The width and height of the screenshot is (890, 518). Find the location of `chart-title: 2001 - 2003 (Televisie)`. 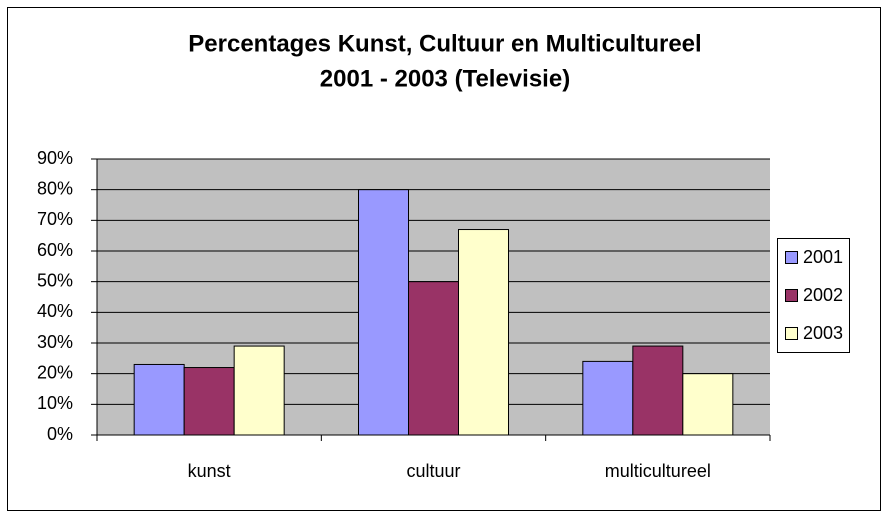

chart-title: 2001 - 2003 (Televisie) is located at coordinates (445, 78).